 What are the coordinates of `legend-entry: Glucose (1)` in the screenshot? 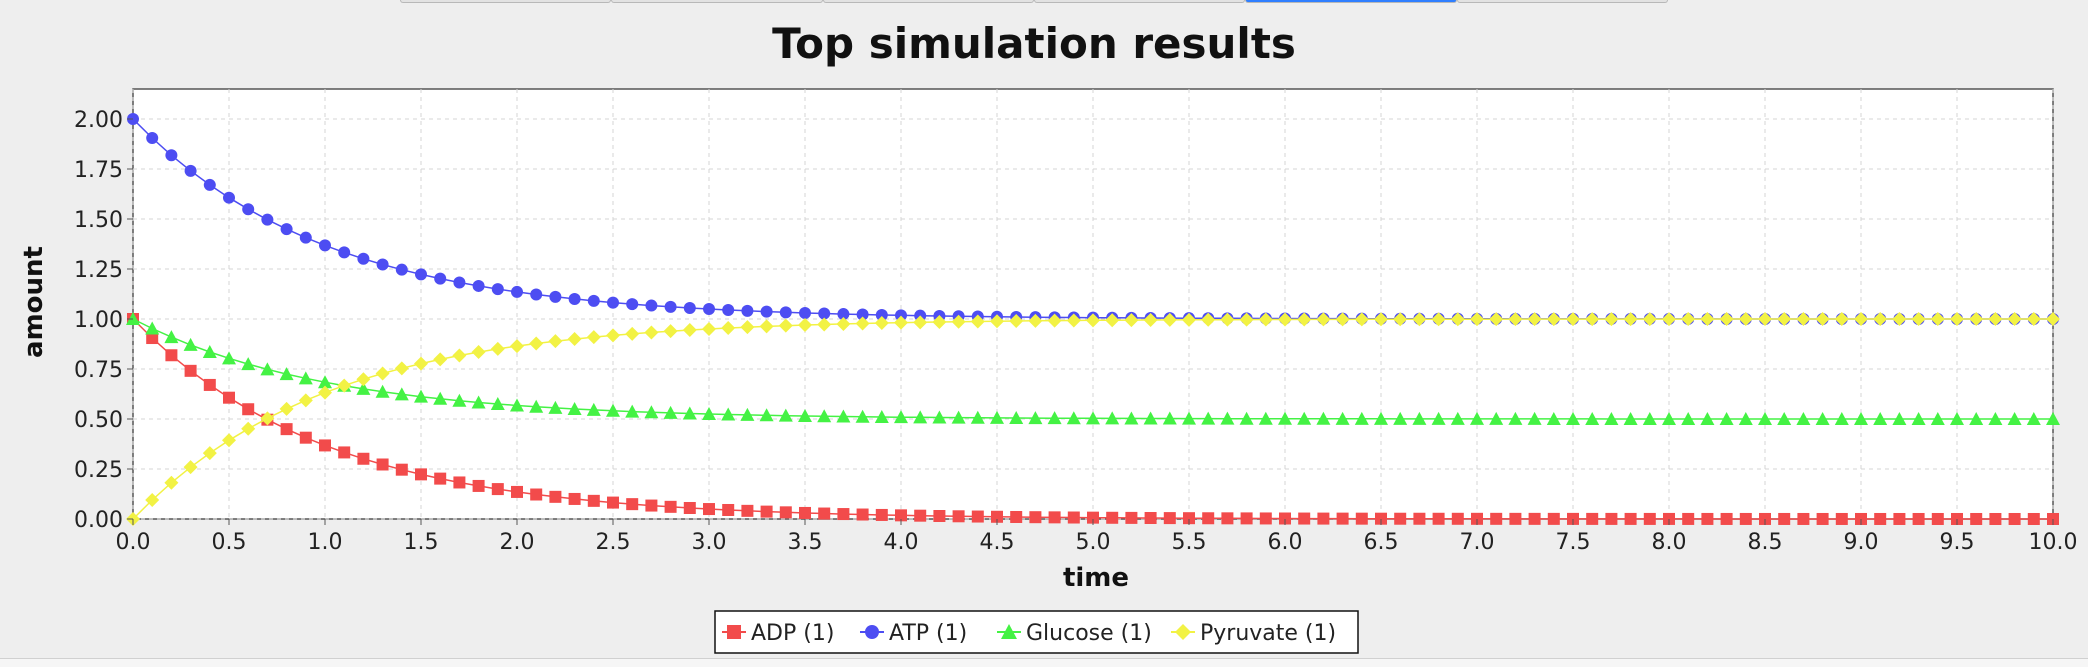 It's located at (1089, 633).